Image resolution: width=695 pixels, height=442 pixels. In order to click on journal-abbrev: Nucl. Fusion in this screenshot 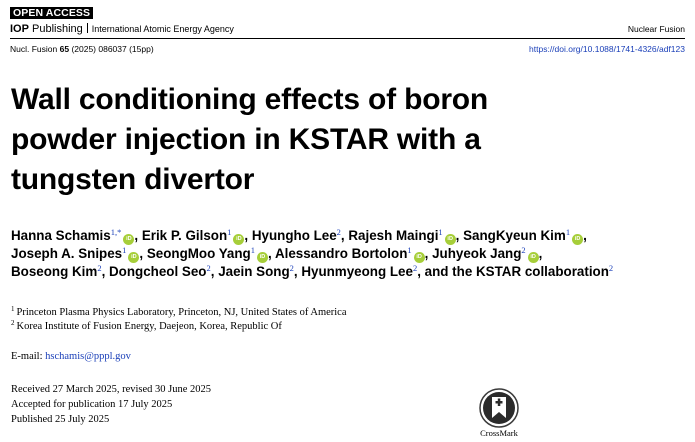, I will do `click(35, 49)`.